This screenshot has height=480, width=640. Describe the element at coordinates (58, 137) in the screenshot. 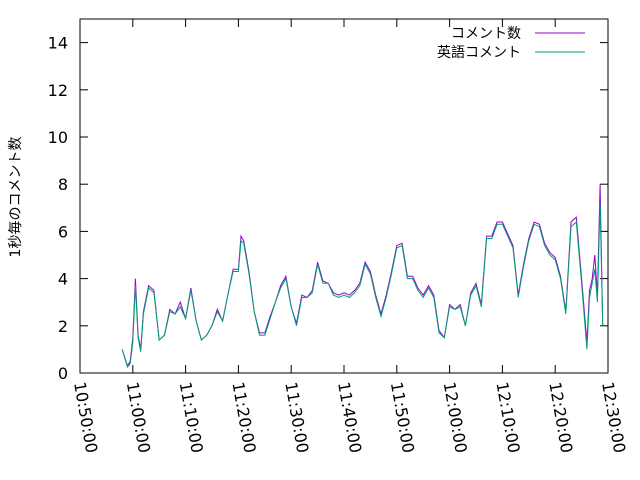

I see `y-tick-label: 10` at that location.